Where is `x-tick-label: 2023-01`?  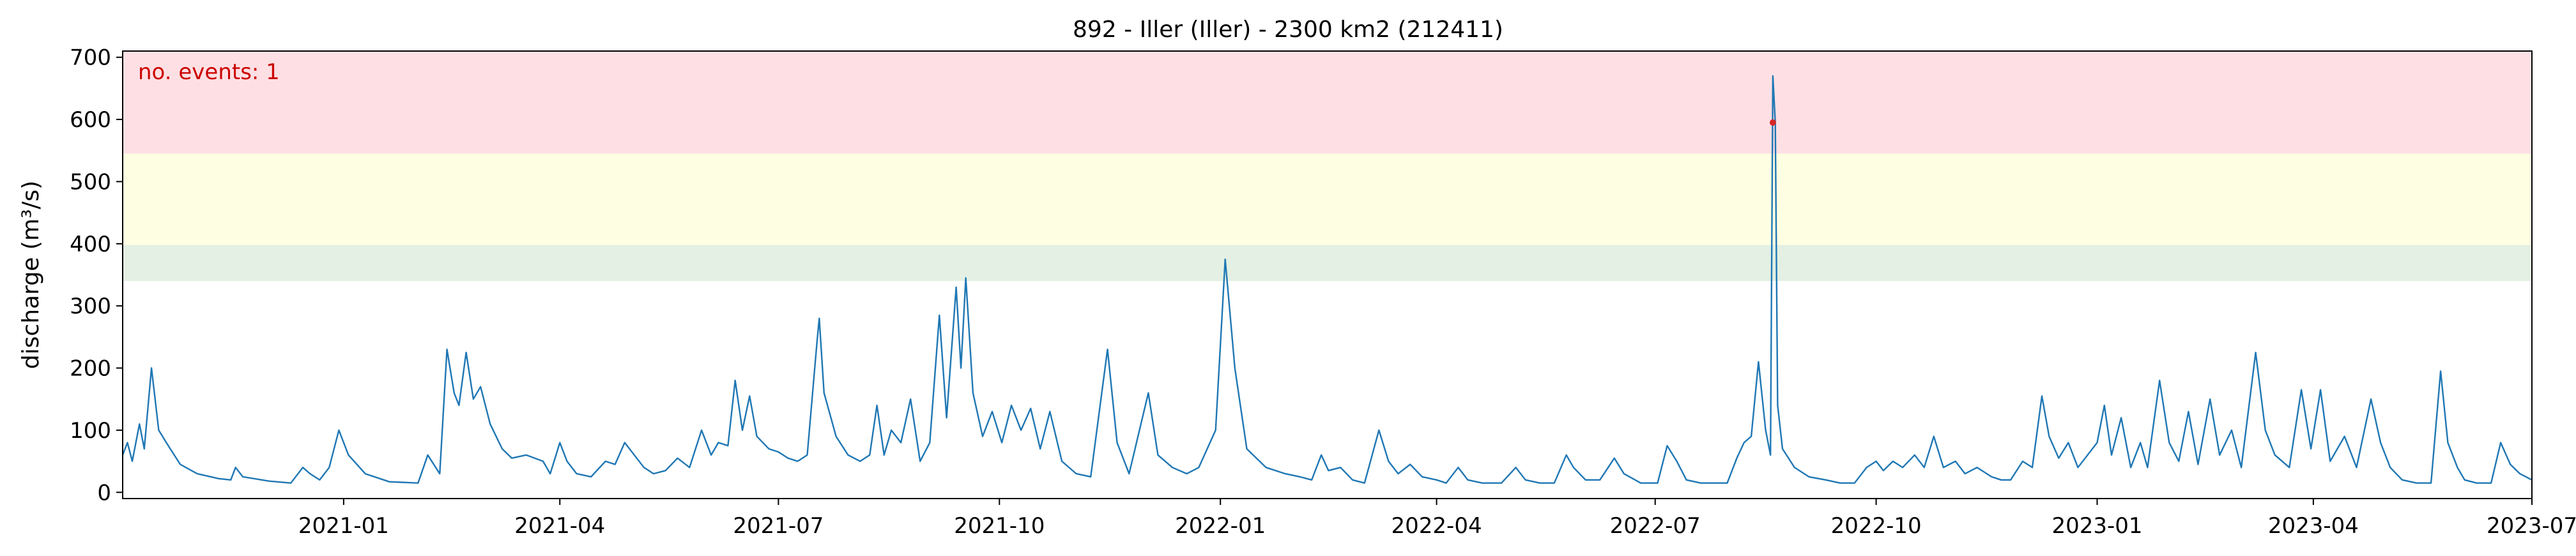 x-tick-label: 2023-01 is located at coordinates (2096, 526).